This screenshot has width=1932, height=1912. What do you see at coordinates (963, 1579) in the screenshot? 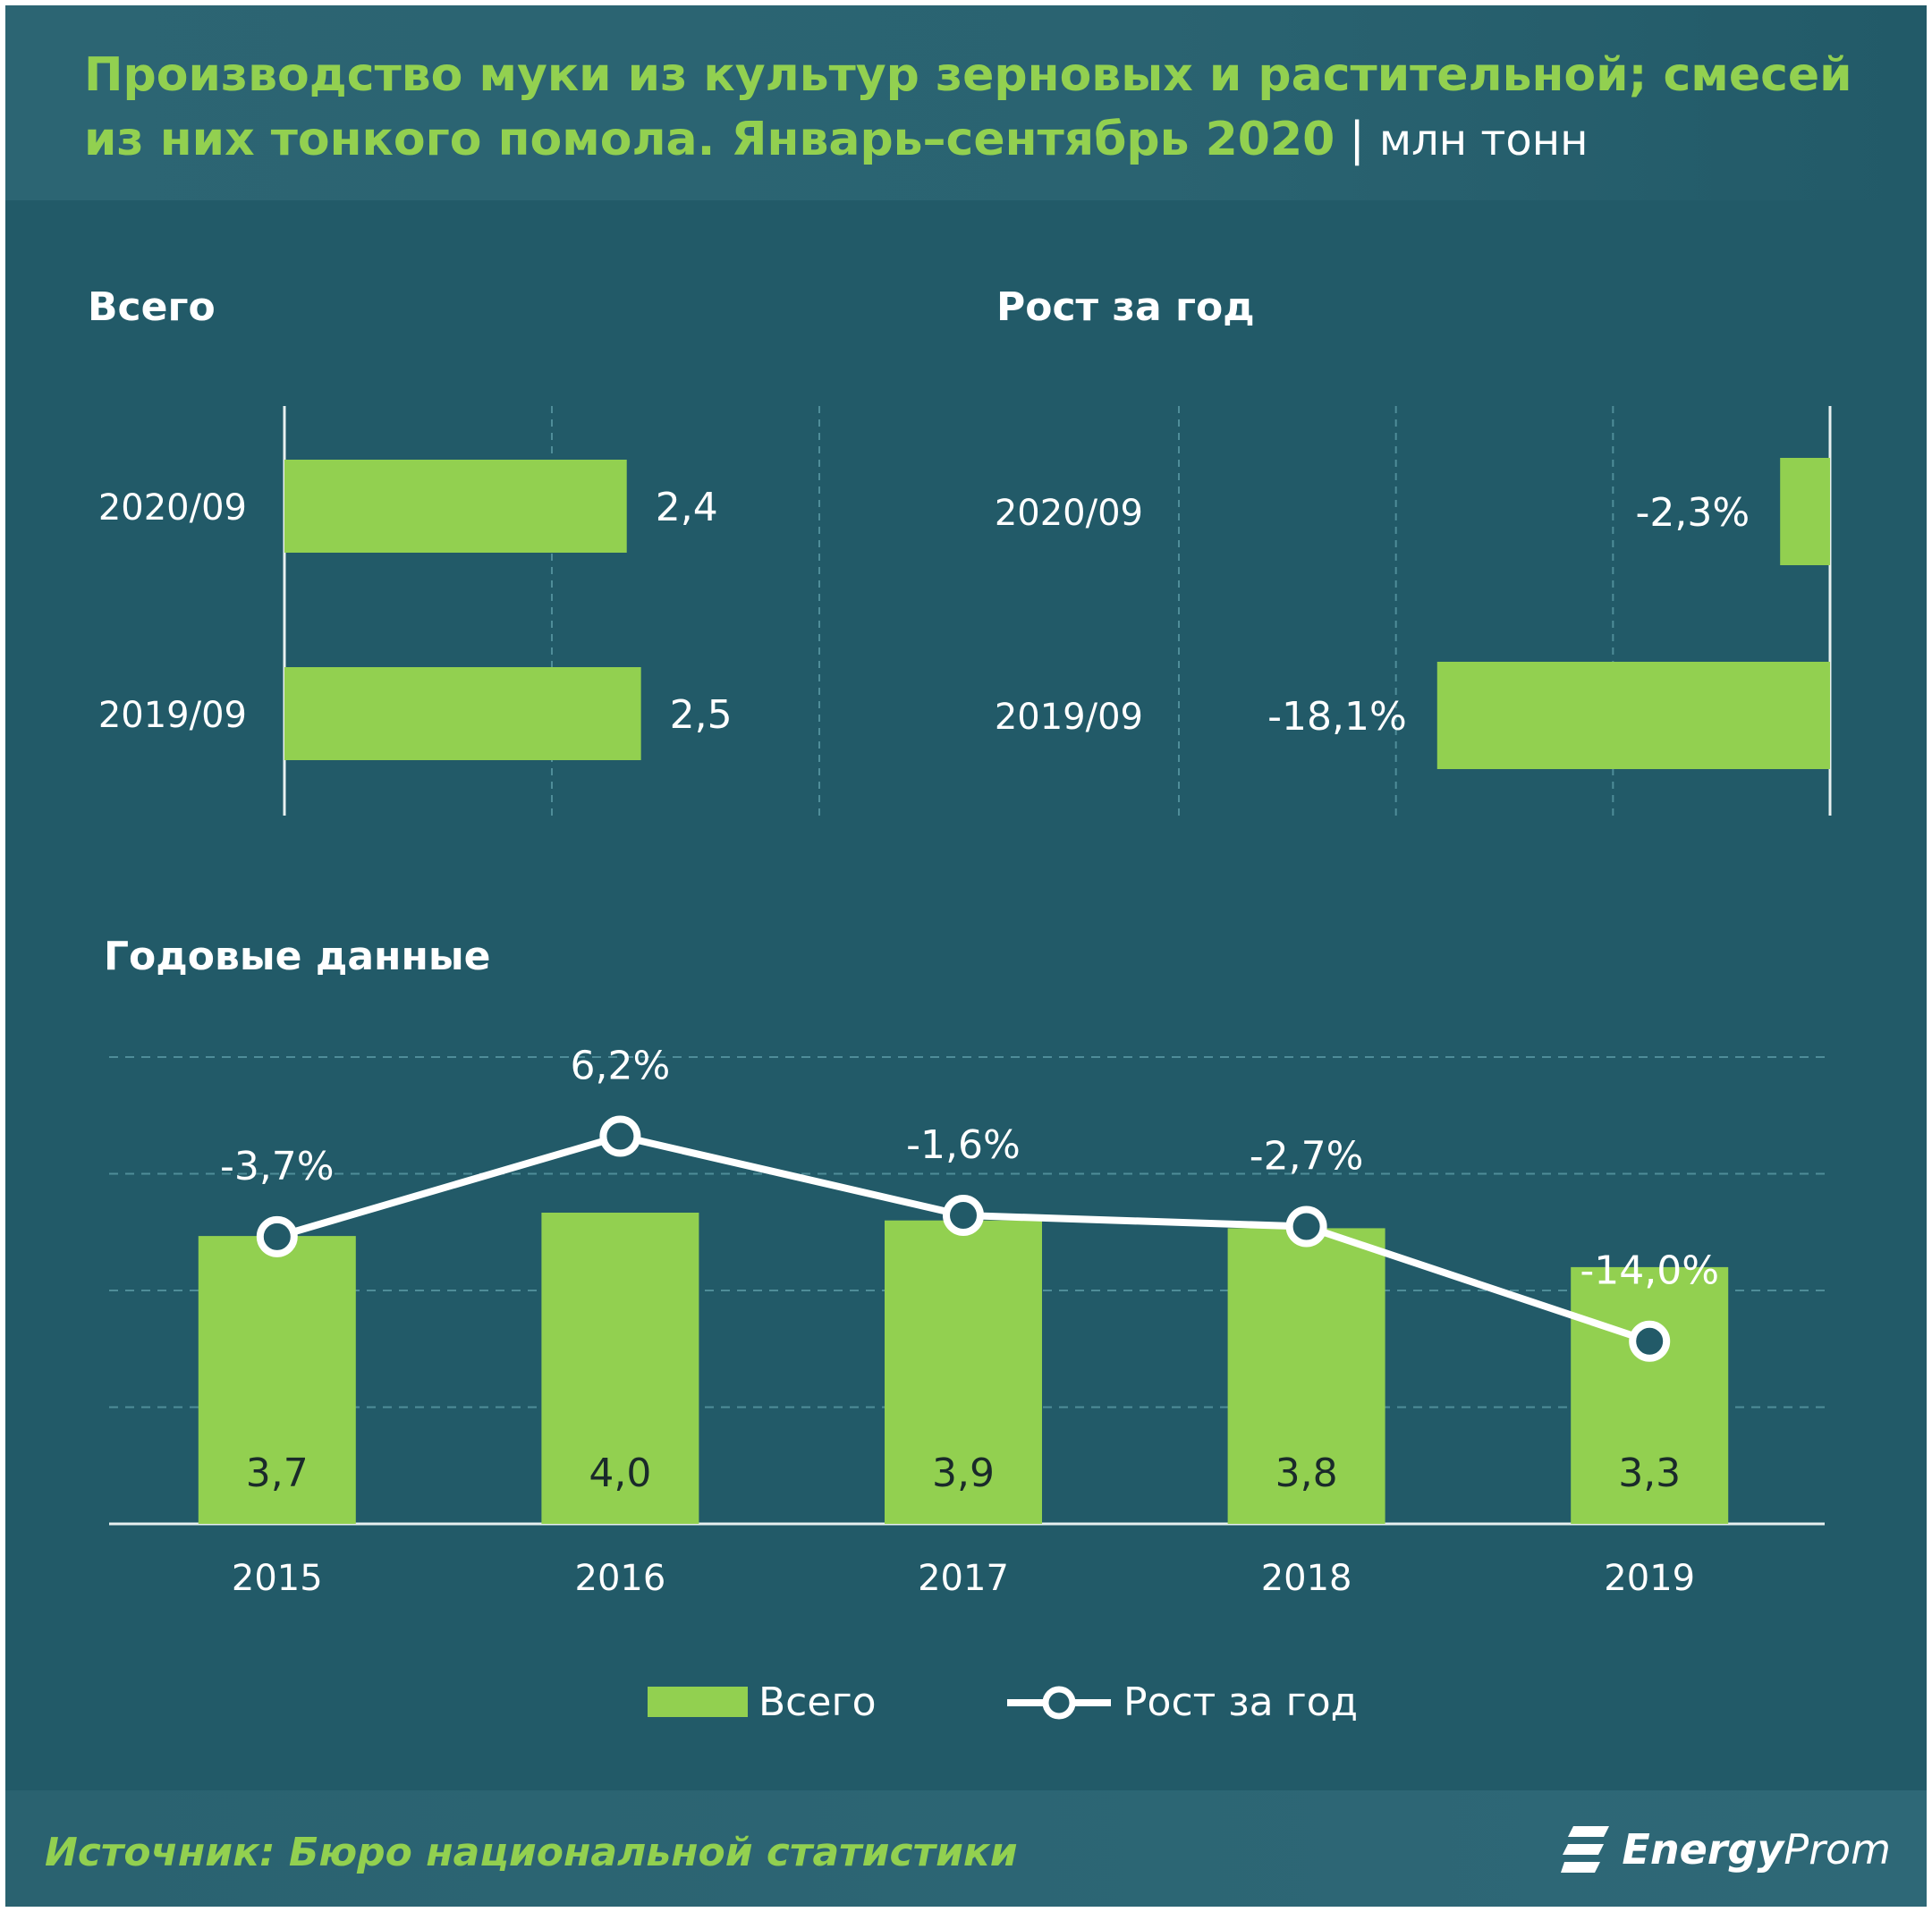
I see `annual-x-tick-2017: 2017` at bounding box center [963, 1579].